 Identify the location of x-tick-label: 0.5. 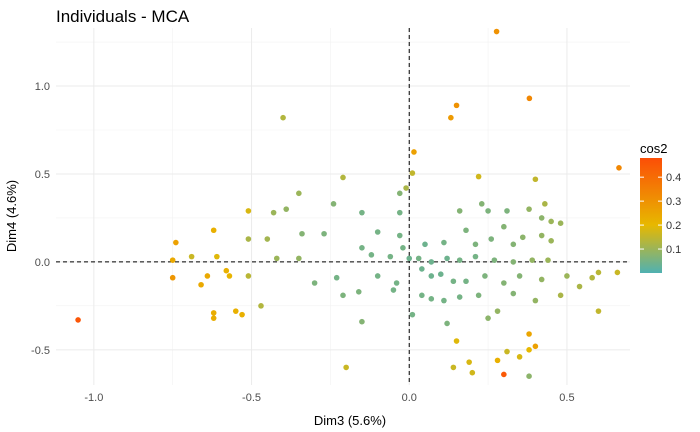
(566, 398).